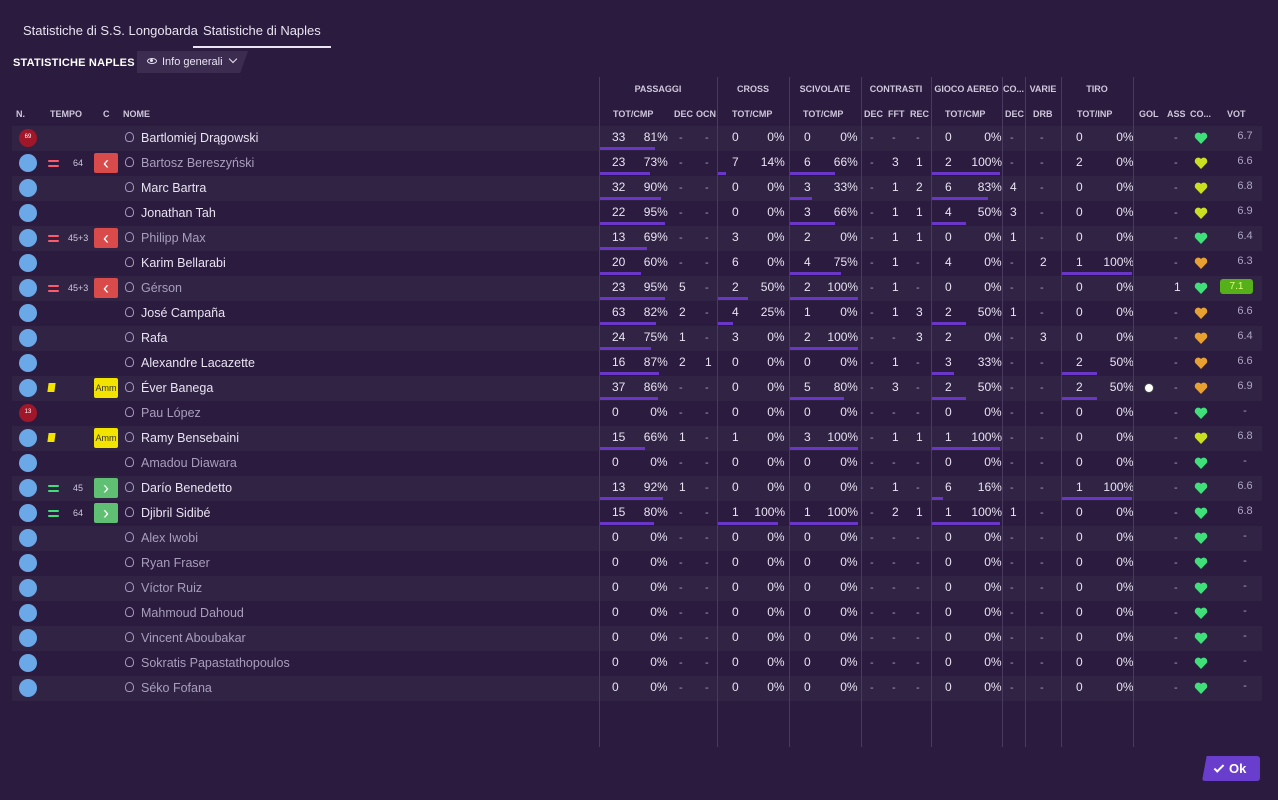 The image size is (1278, 800). I want to click on player-name: Ryan Fraser, so click(175, 563).